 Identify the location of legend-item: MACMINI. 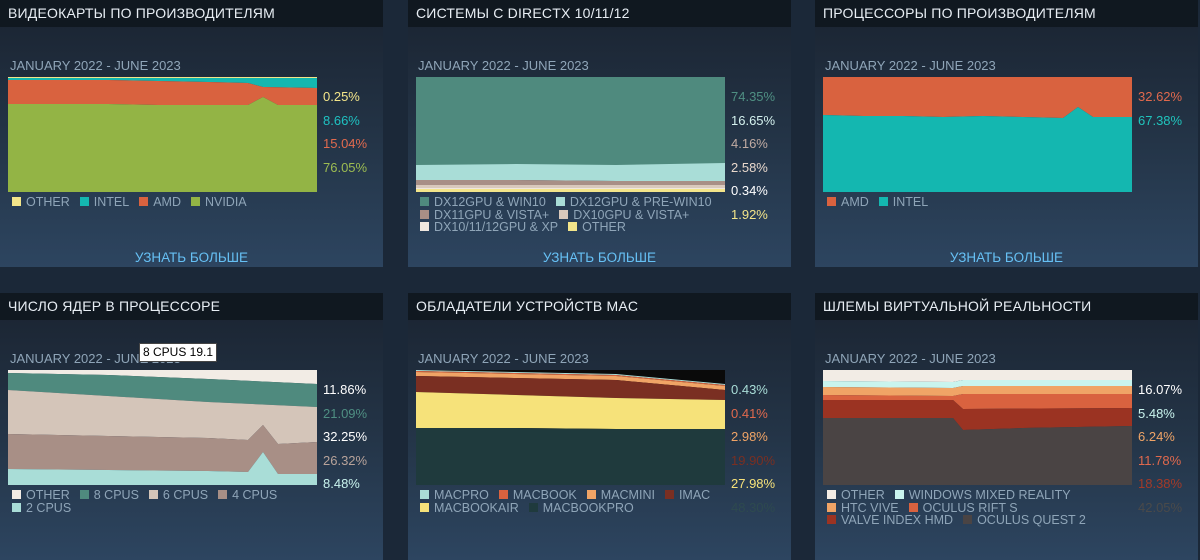
(620, 495).